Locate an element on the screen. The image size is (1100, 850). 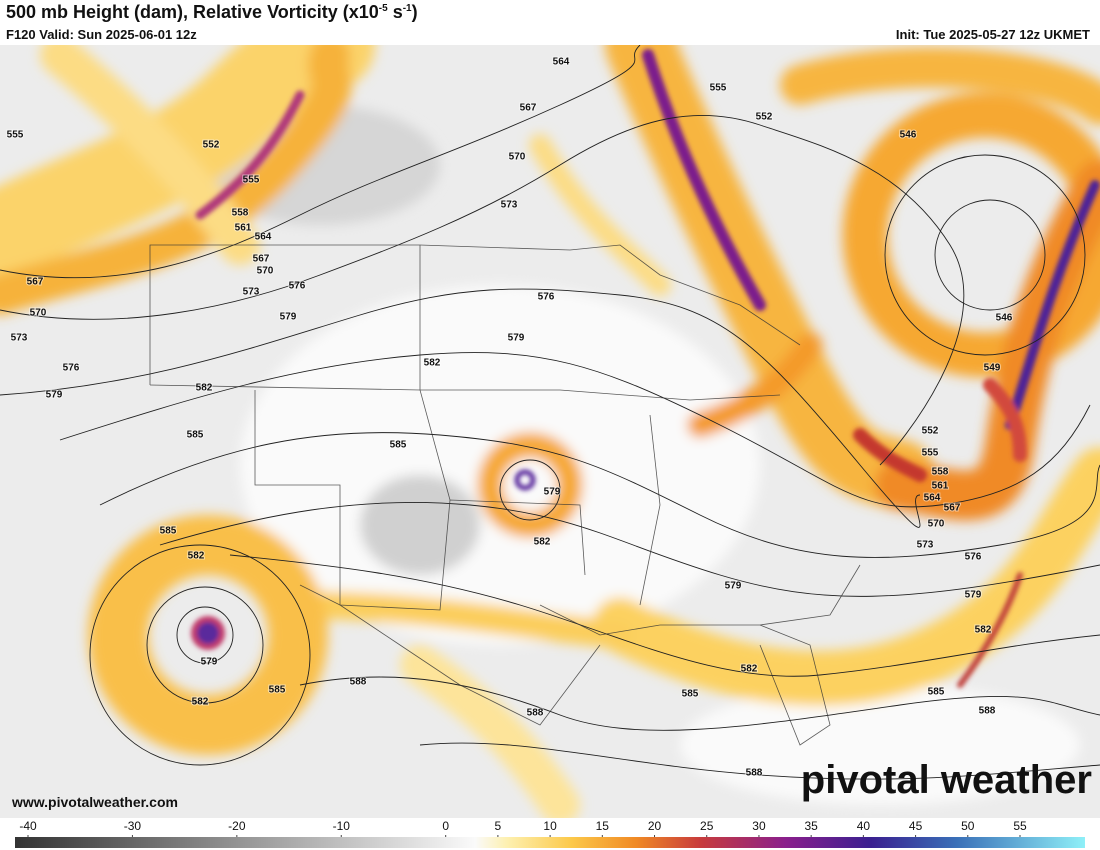
colorbar-tick-label: 35 is located at coordinates (811, 826).